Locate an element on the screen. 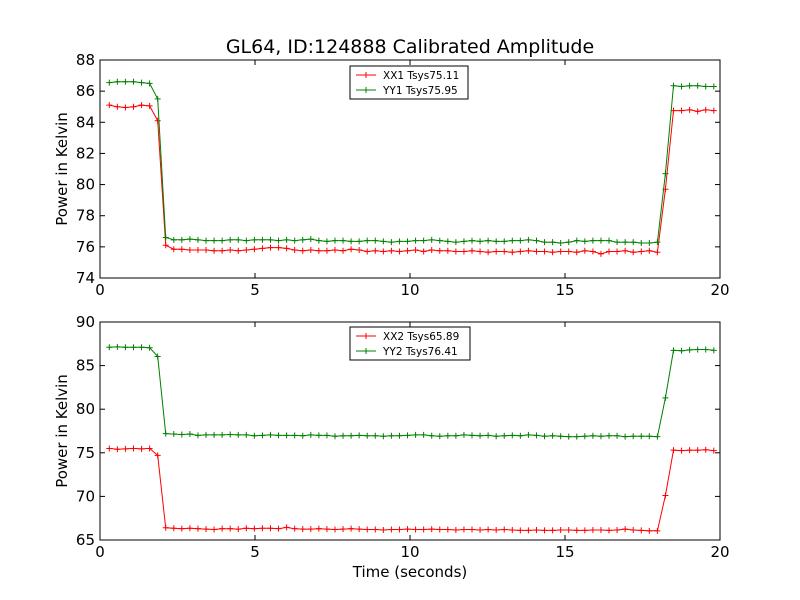  x-tick-label: 0 is located at coordinates (100, 290).